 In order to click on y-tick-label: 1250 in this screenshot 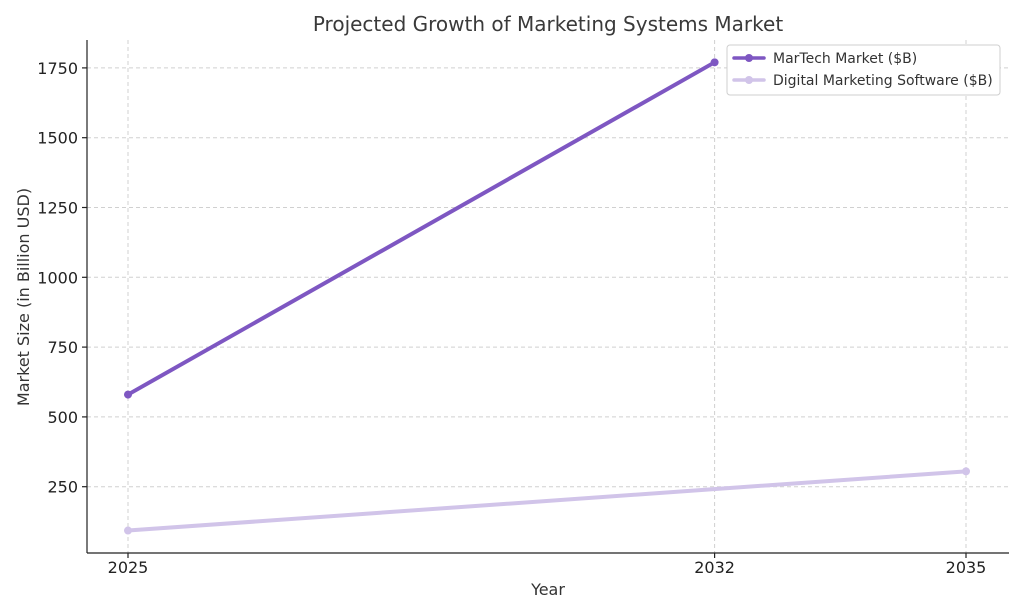, I will do `click(57, 208)`.